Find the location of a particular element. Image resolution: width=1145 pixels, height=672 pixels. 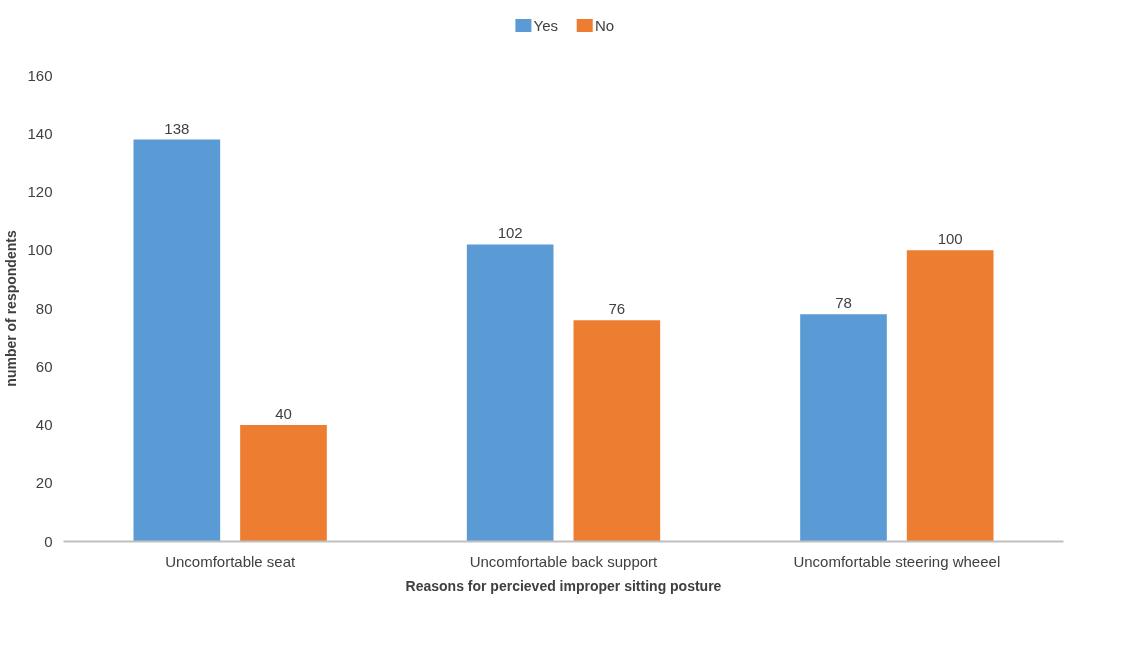

y-axis-title: number of respondents is located at coordinates (11, 308).